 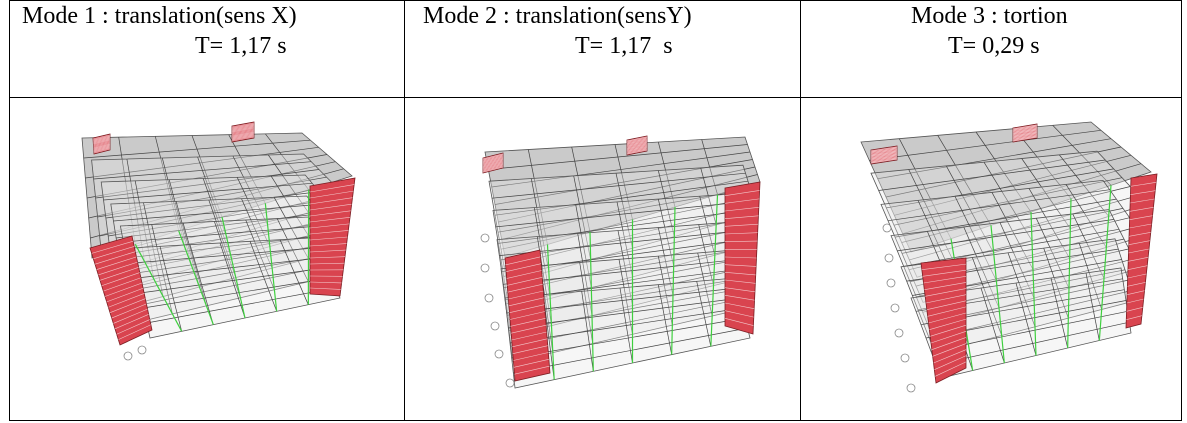 I want to click on mode-2-header: Mode 2 : translation(sensY) T= 1,17 s, so click(x=603, y=49).